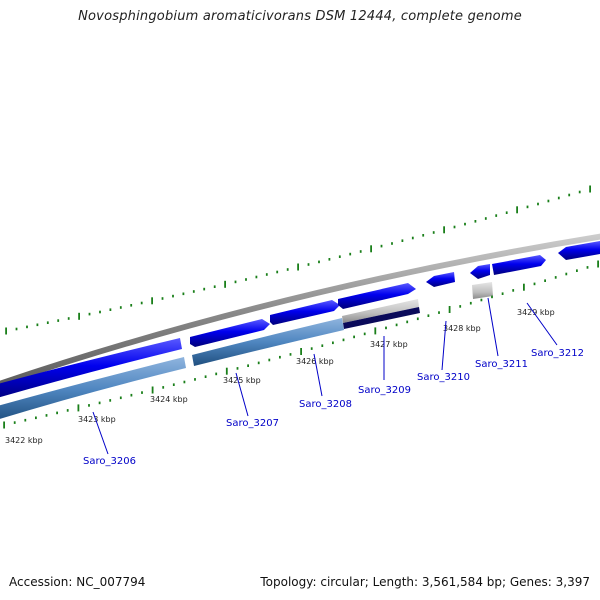 The image size is (600, 600). What do you see at coordinates (252, 423) in the screenshot?
I see `gene-label-saro-3207: Saro_3207` at bounding box center [252, 423].